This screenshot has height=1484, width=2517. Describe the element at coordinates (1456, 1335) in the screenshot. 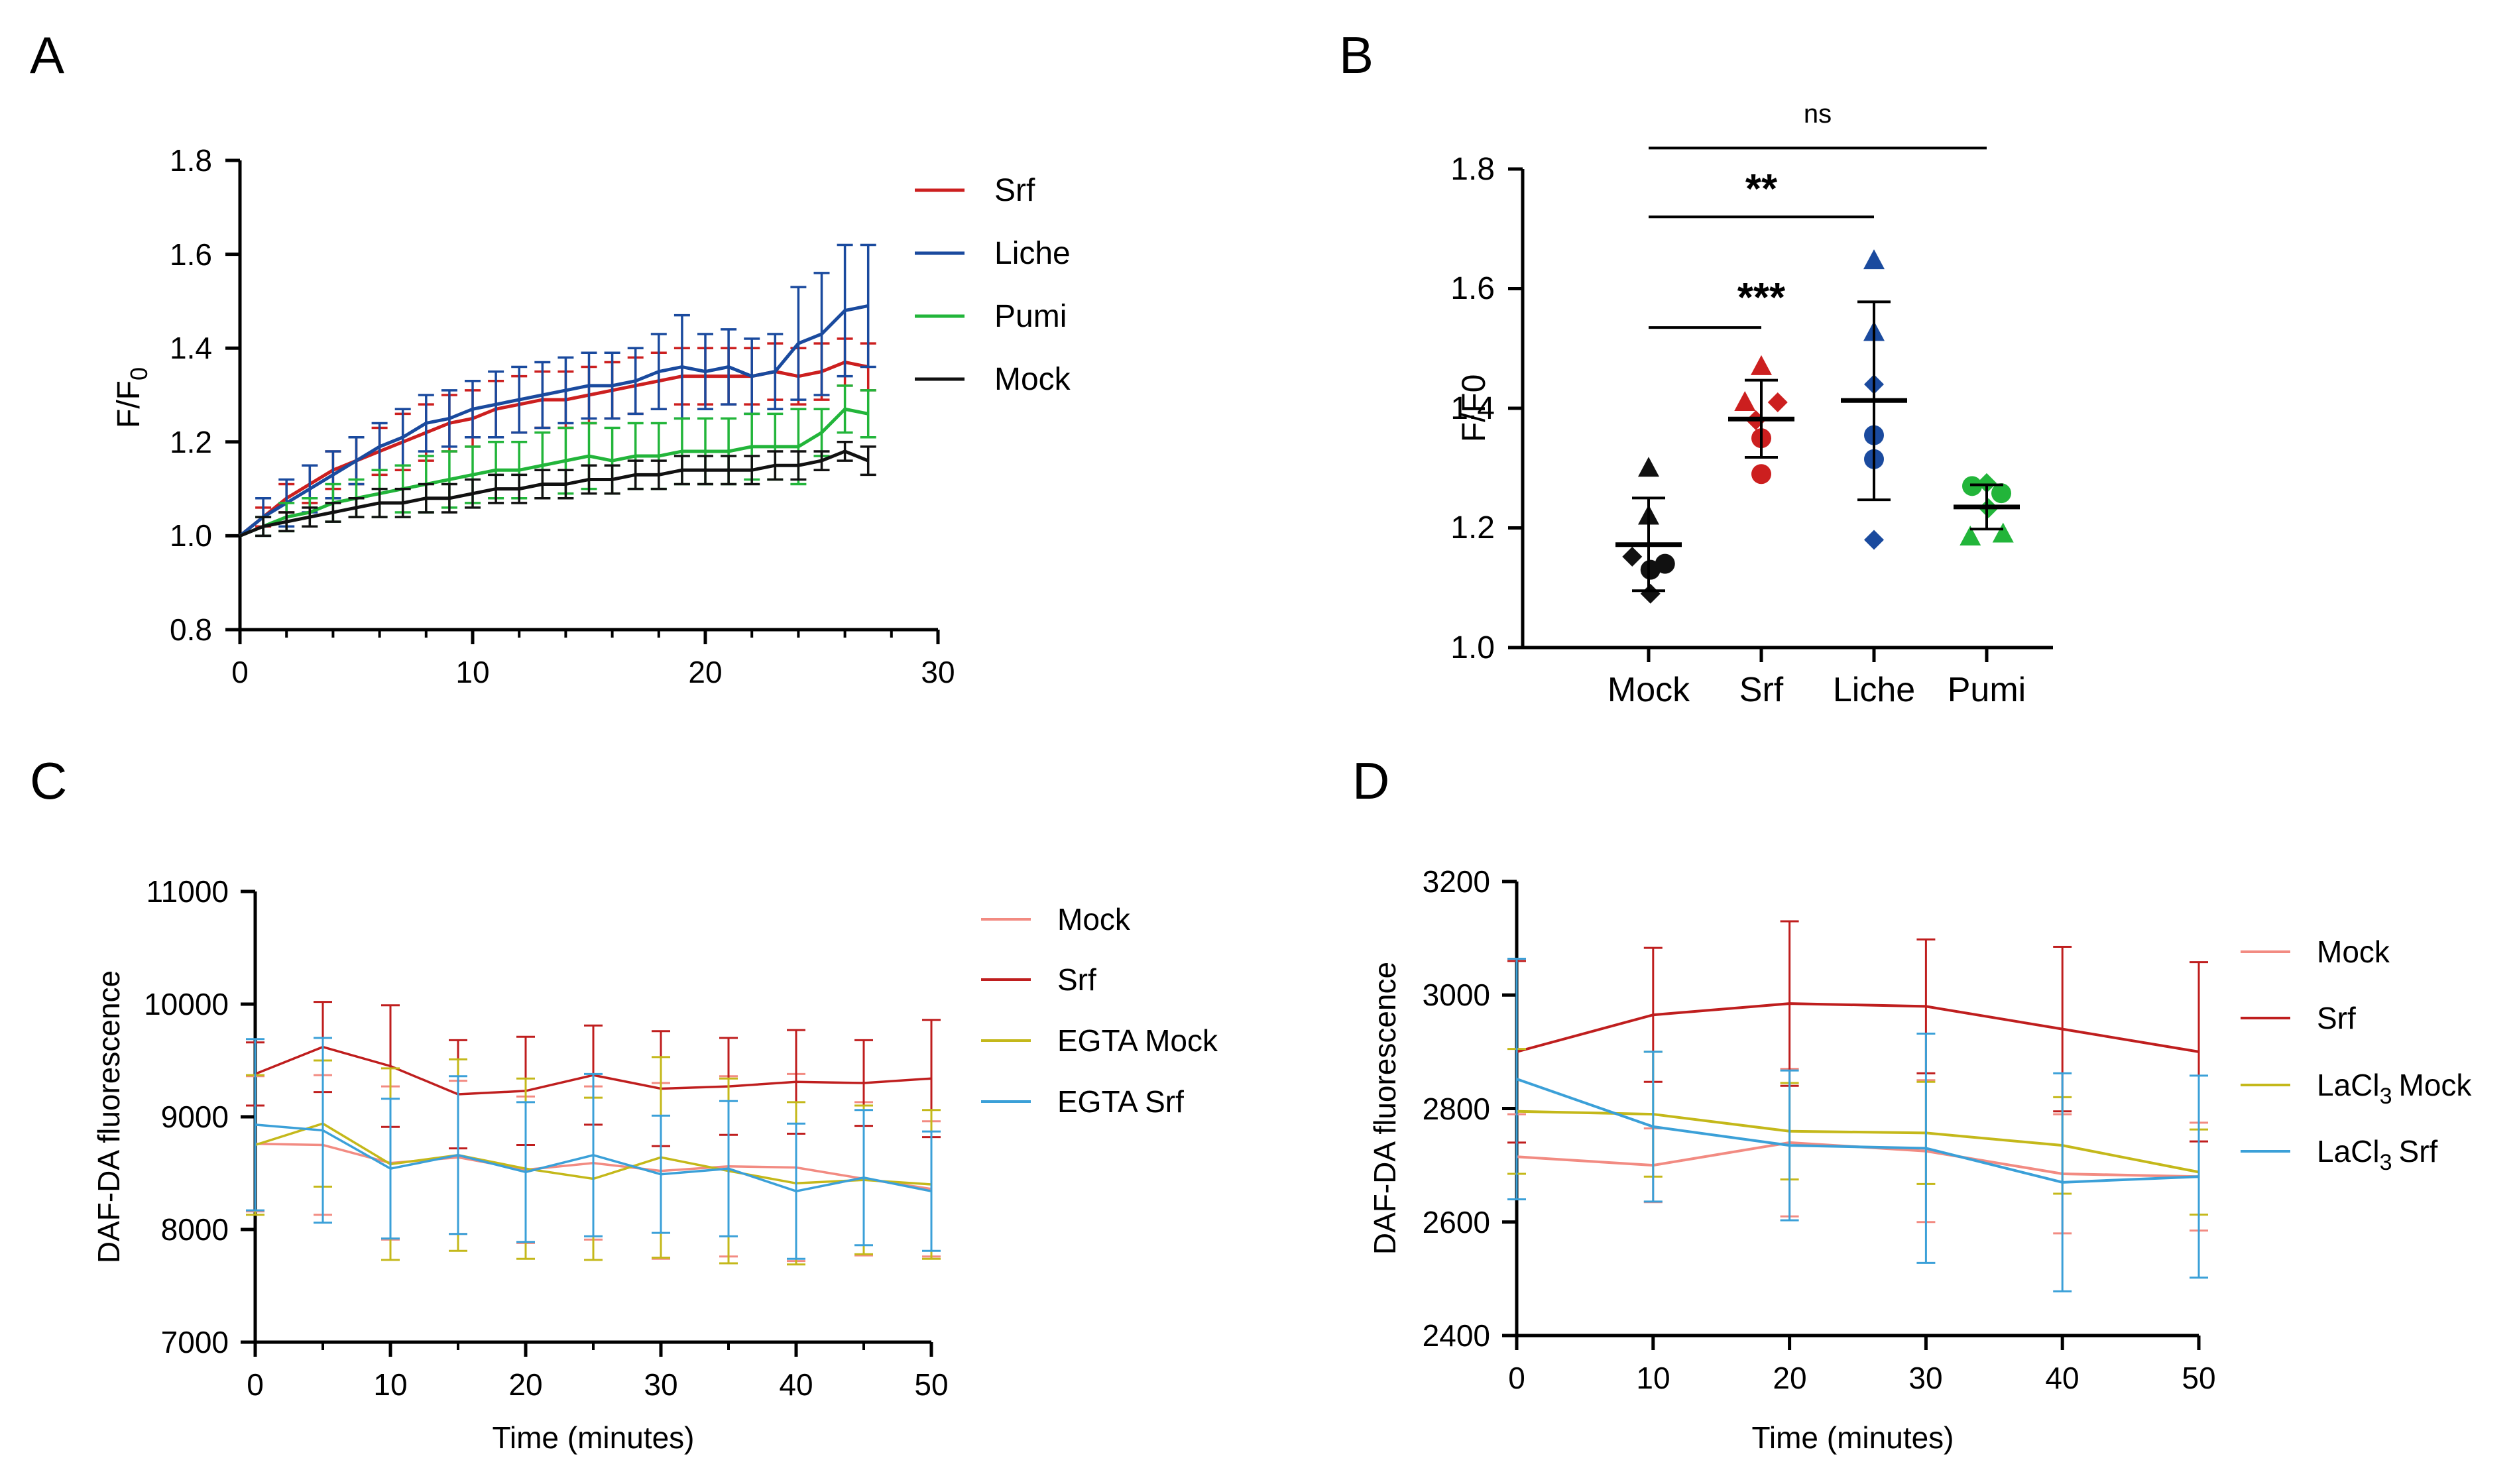

I see `panel-d-ytick-label: 2400` at that location.